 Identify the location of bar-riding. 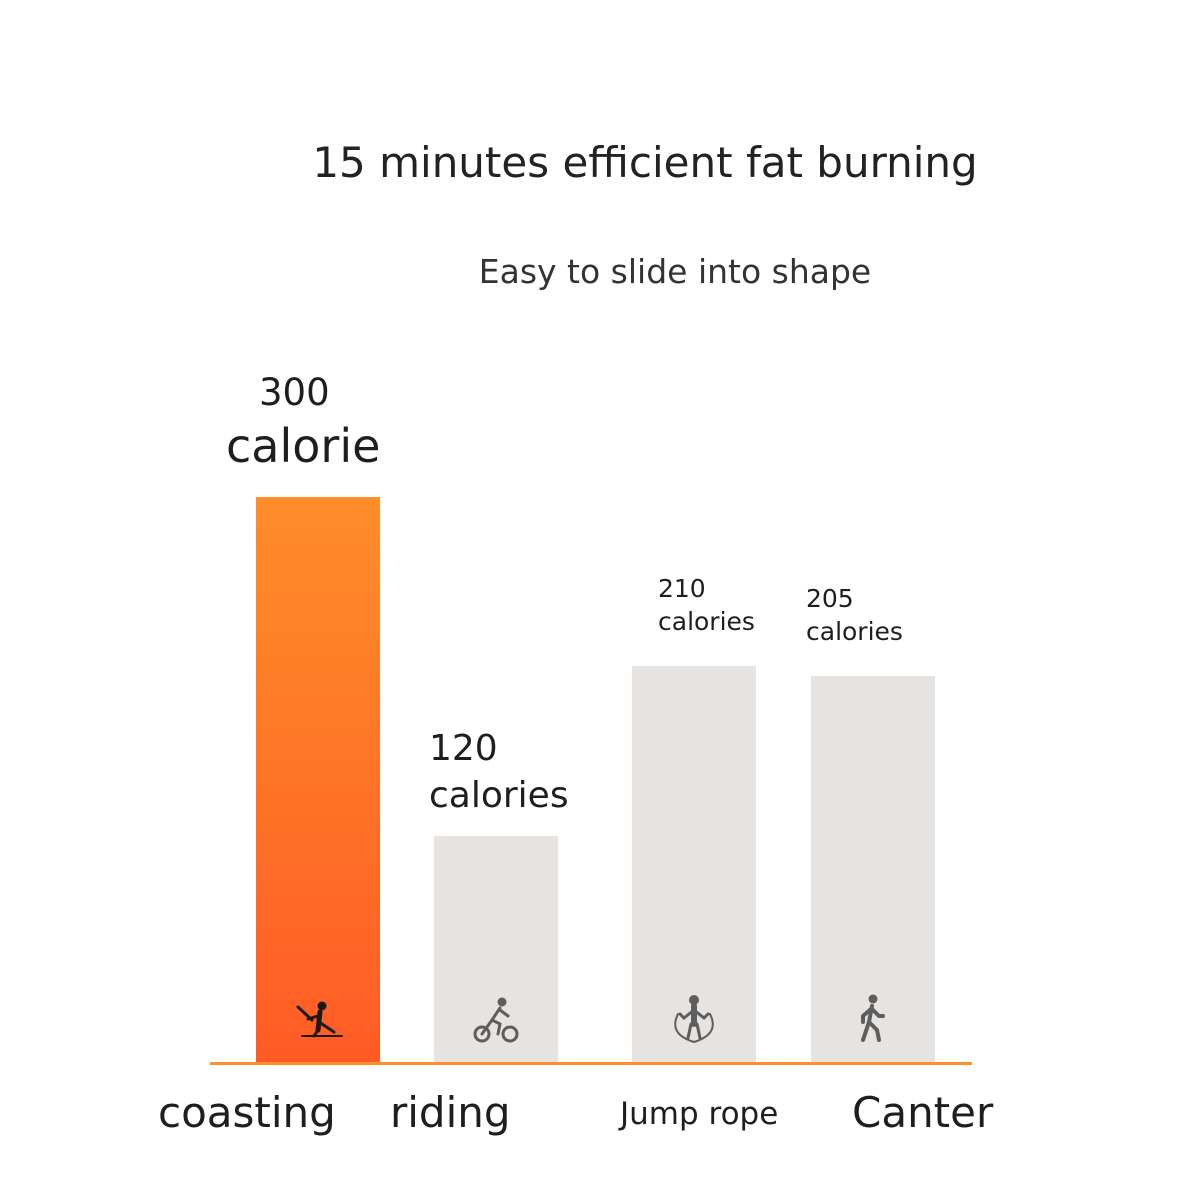
(496, 949).